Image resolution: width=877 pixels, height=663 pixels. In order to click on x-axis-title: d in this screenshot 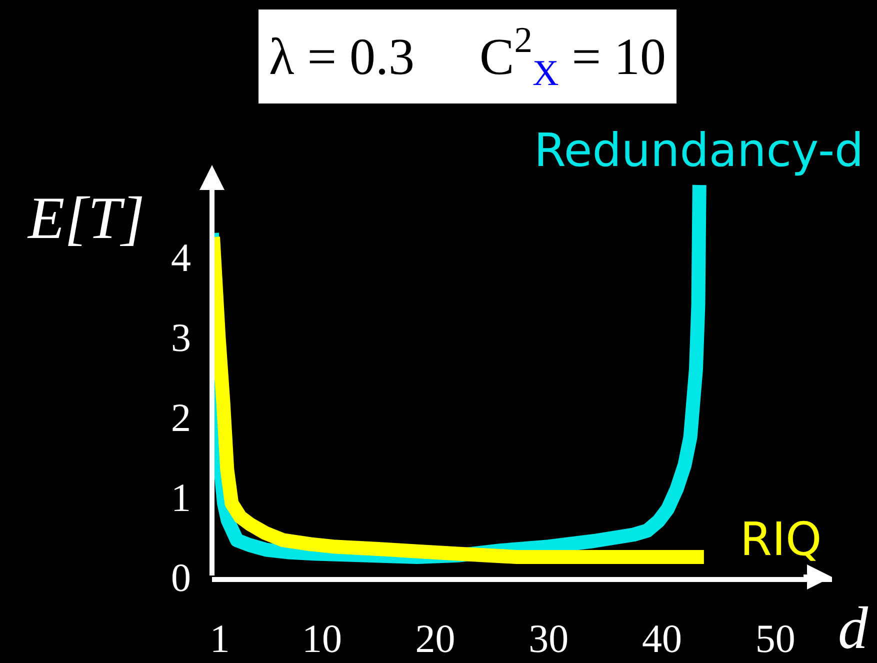, I will do `click(853, 628)`.